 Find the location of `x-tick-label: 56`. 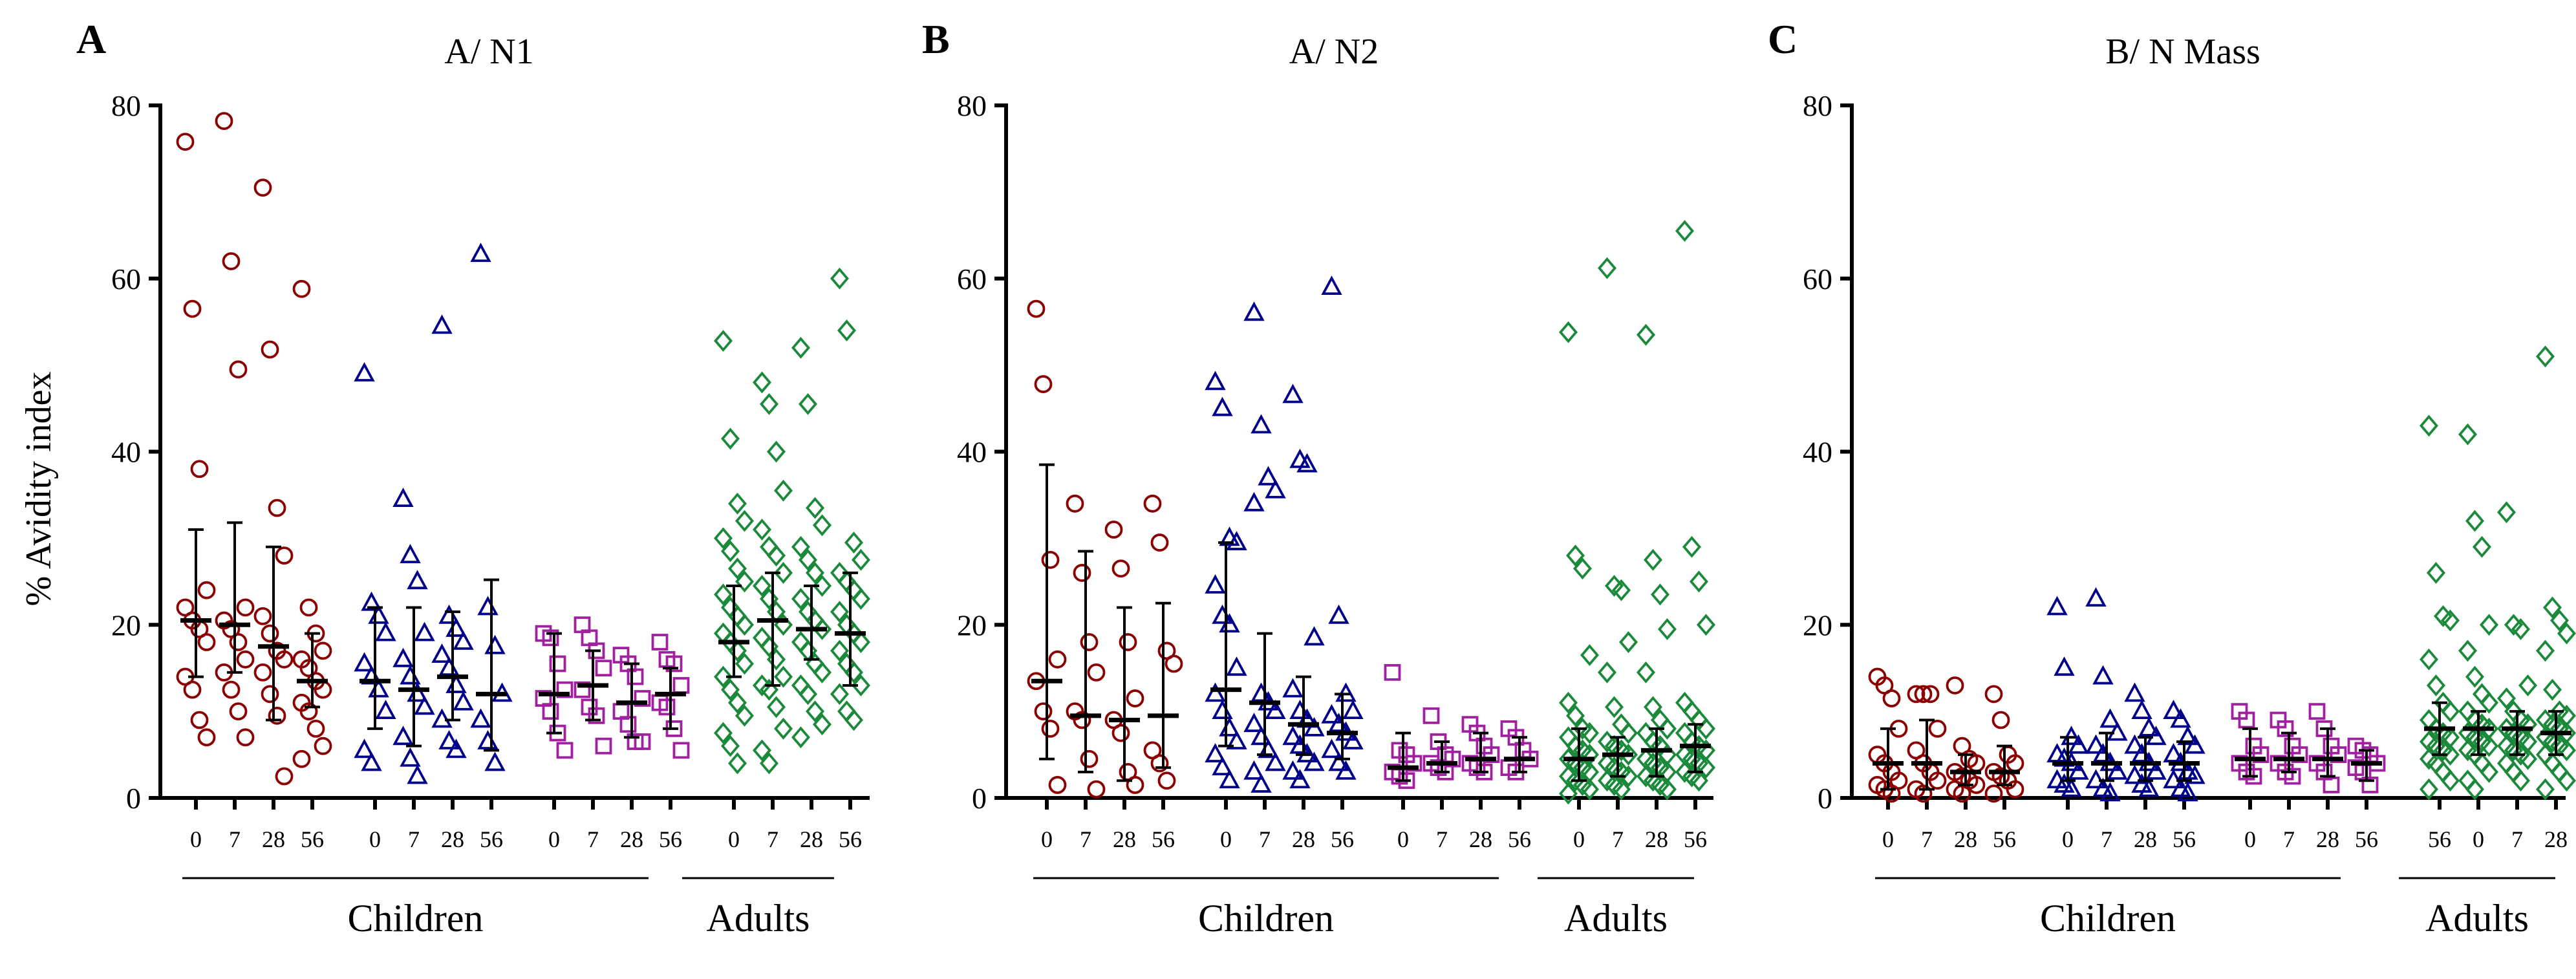

x-tick-label: 56 is located at coordinates (850, 839).